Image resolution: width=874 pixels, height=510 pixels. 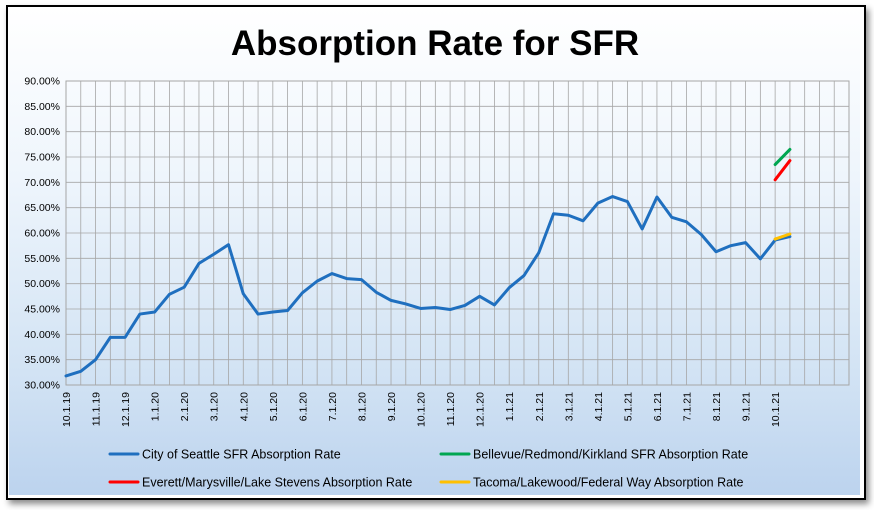 What do you see at coordinates (126, 409) in the screenshot?
I see `x-tick-label: 12.1.19` at bounding box center [126, 409].